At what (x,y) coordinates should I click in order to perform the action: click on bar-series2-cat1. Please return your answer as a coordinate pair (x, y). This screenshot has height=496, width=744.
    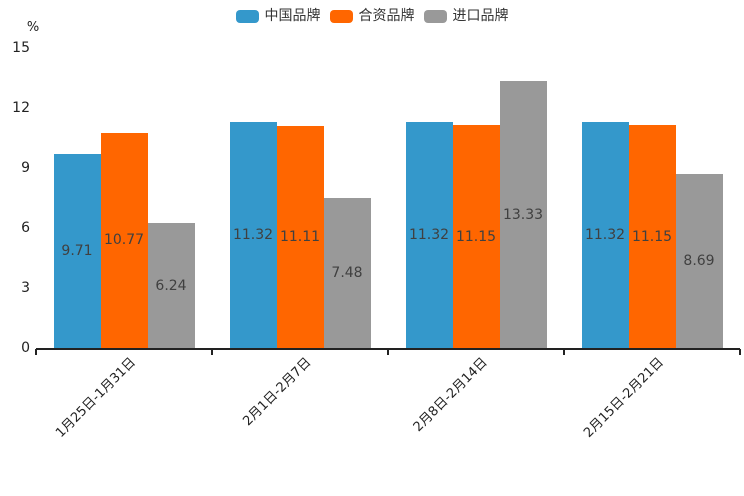
    Looking at the image, I should click on (347, 273).